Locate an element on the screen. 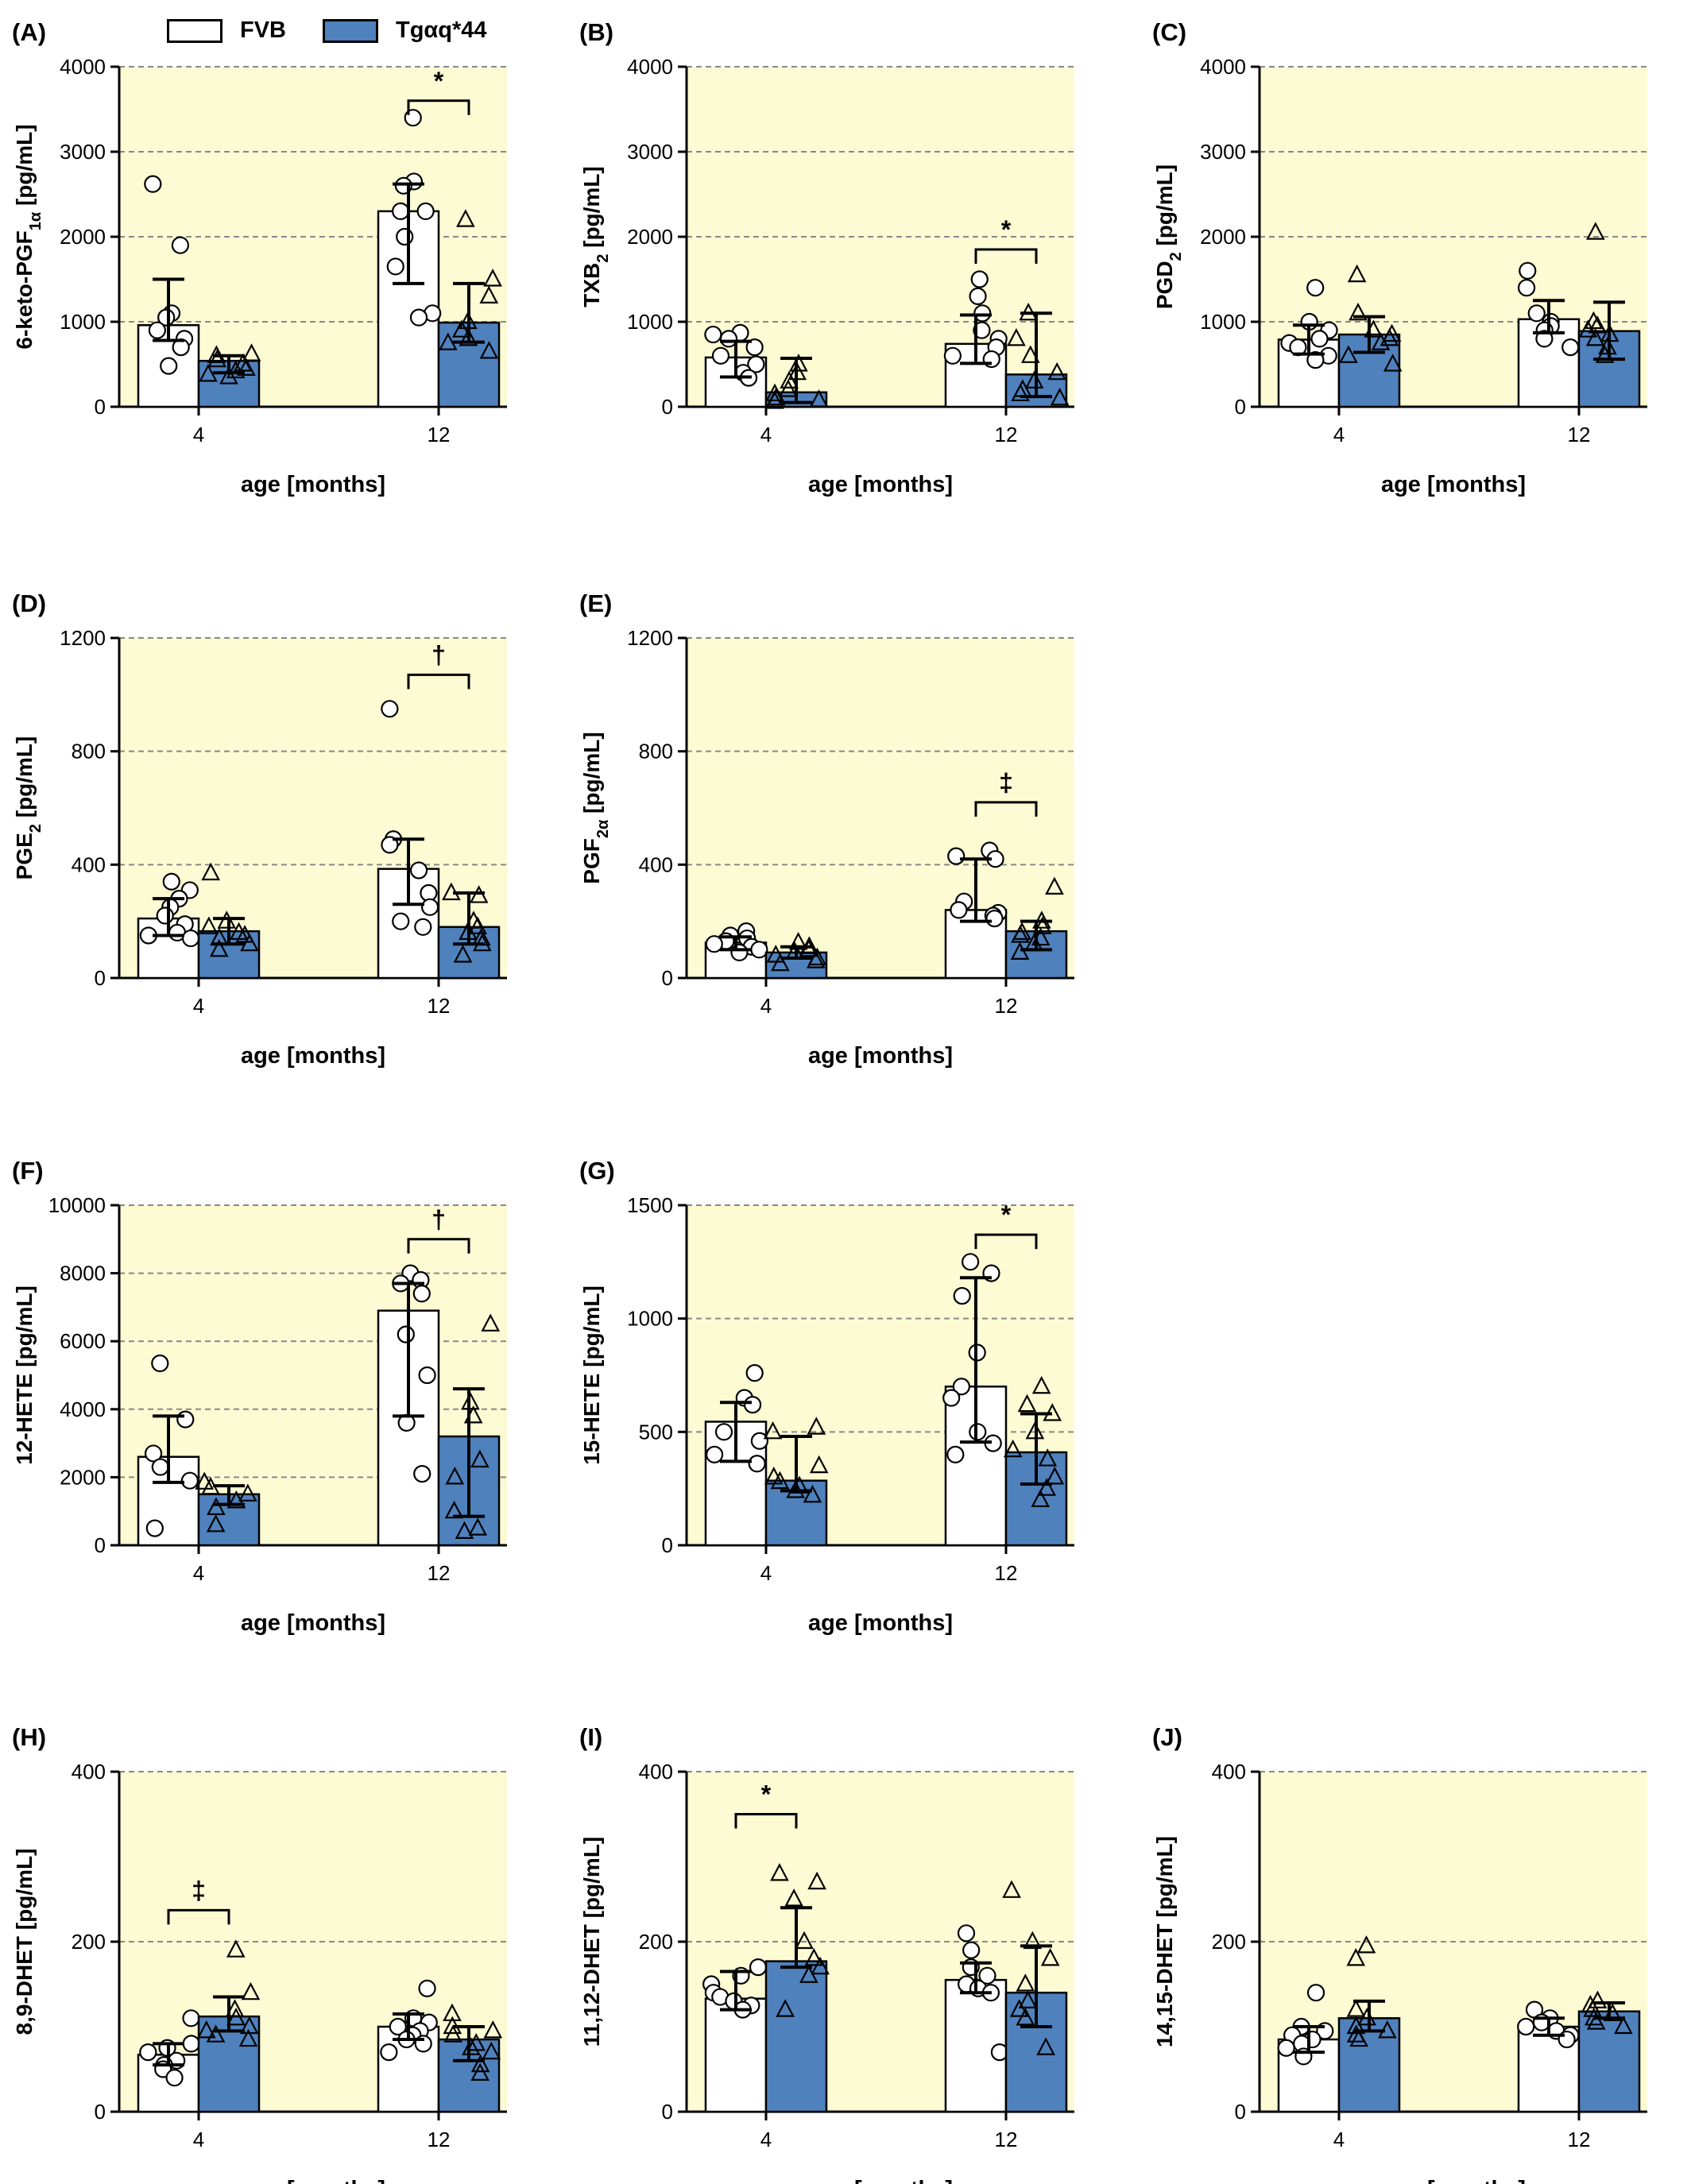  significance-mark: * is located at coordinates (1006, 229).